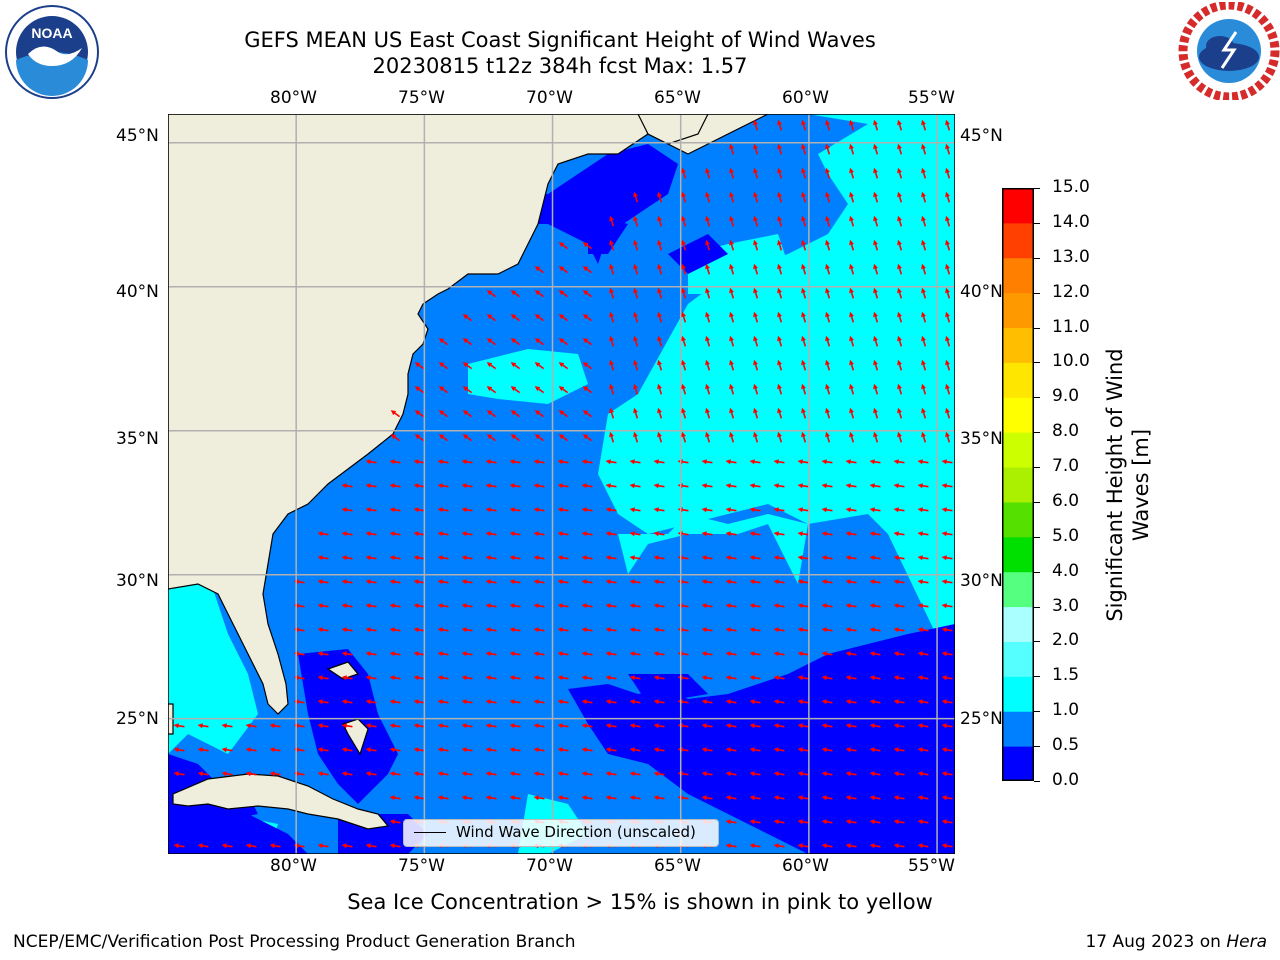  Describe the element at coordinates (1066, 605) in the screenshot. I see `colorbar-tick-label: 3.0` at that location.